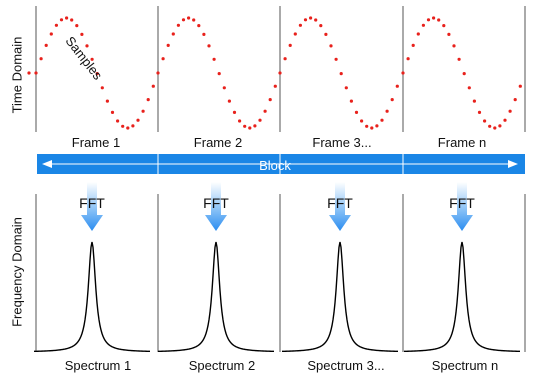 The image size is (536, 377). I want to click on fft-label-n: FFT, so click(462, 203).